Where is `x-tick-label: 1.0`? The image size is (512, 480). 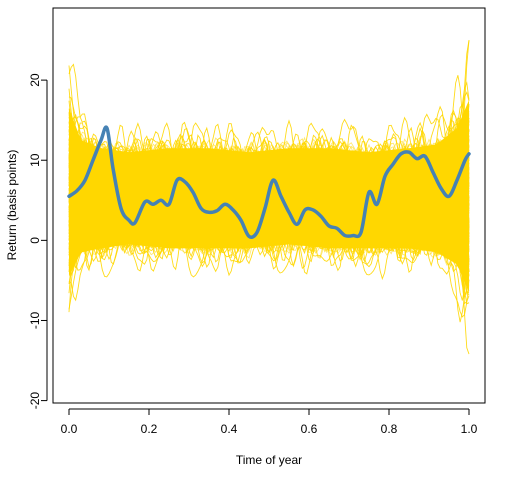 x-tick-label: 1.0 is located at coordinates (469, 429).